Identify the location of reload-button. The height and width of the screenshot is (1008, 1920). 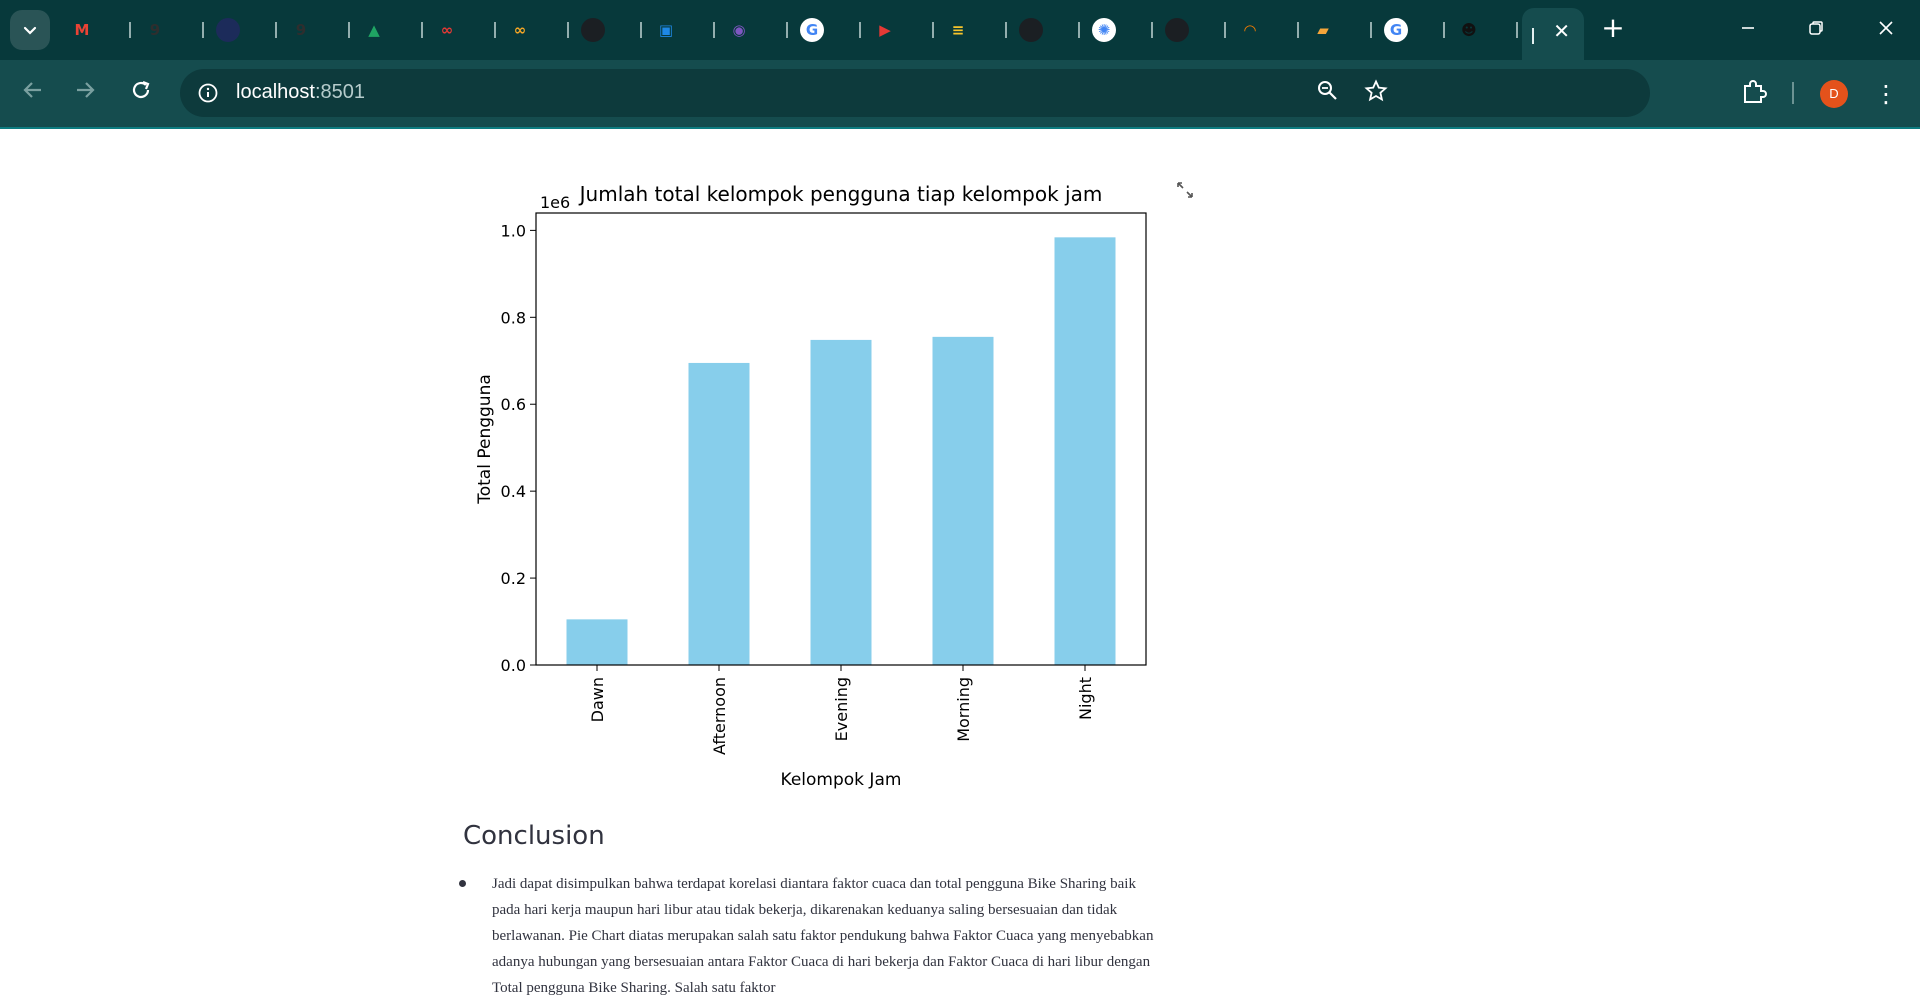
(141, 93).